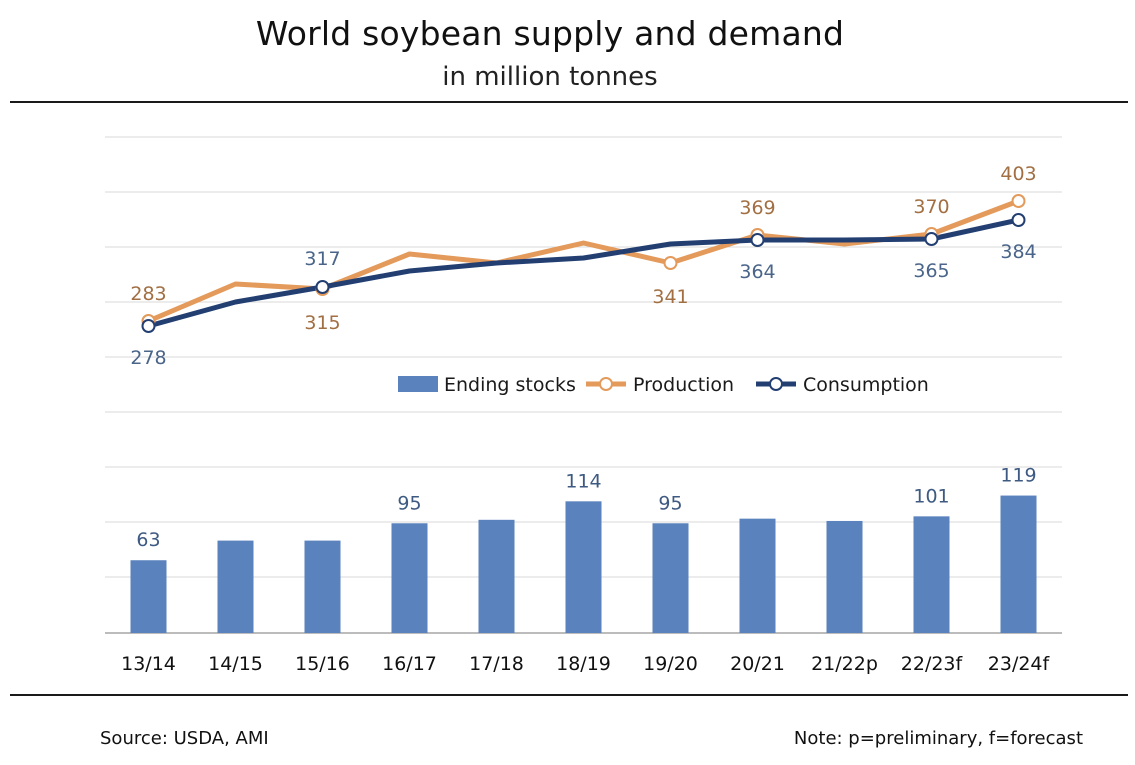 This screenshot has height=765, width=1135. I want to click on x-tick-label: 13/14, so click(148, 664).